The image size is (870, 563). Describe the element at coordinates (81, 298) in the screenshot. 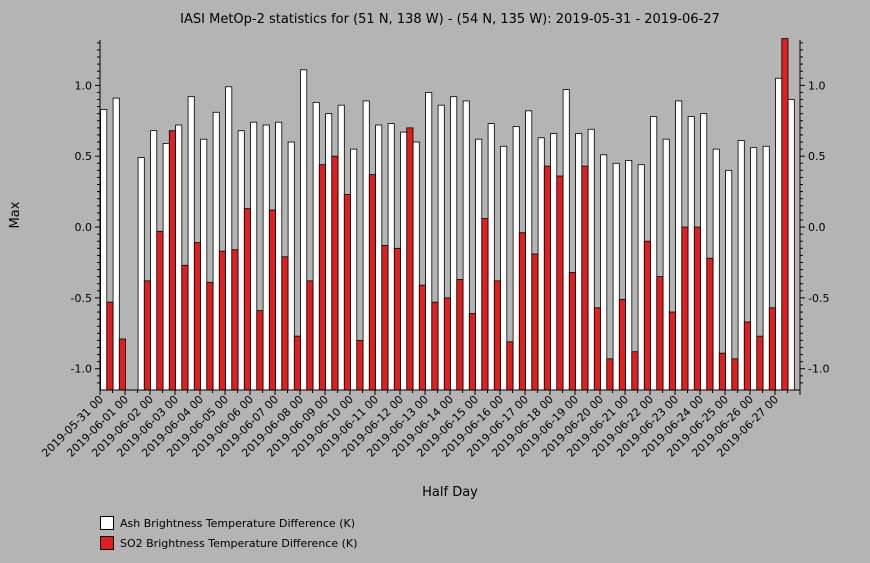

I see `y-tick-label-left: -0.5` at that location.